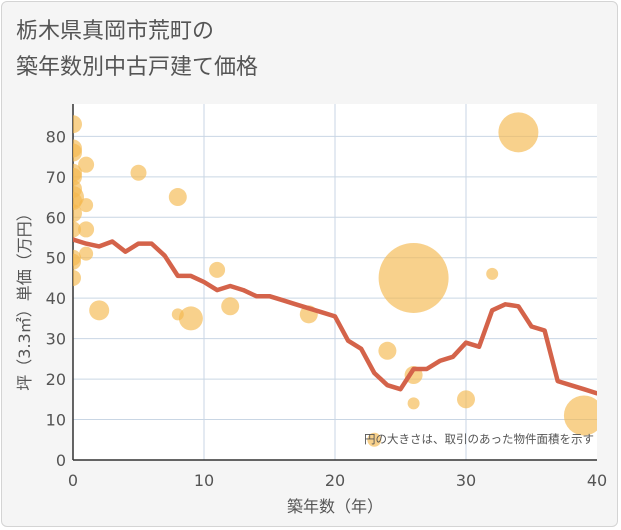  I want to click on x-tick-label: 10, so click(204, 480).